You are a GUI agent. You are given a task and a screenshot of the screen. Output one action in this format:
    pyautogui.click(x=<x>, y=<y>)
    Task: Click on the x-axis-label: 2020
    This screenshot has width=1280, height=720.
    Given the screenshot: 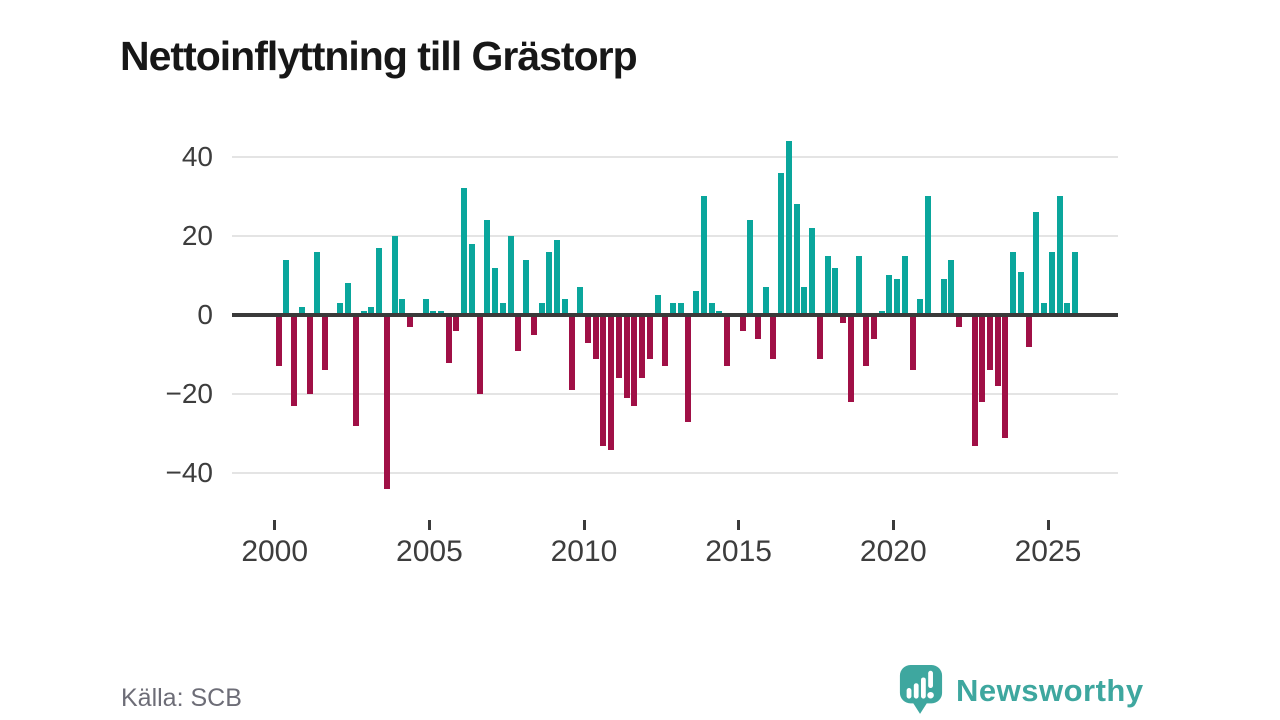 What is the action you would take?
    pyautogui.click(x=893, y=551)
    